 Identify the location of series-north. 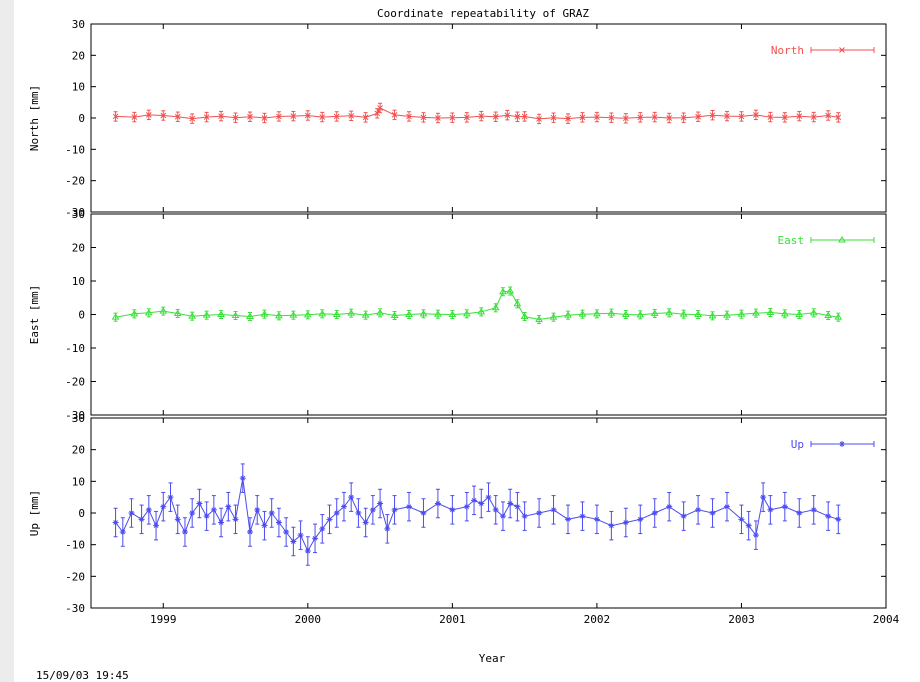
(477, 113).